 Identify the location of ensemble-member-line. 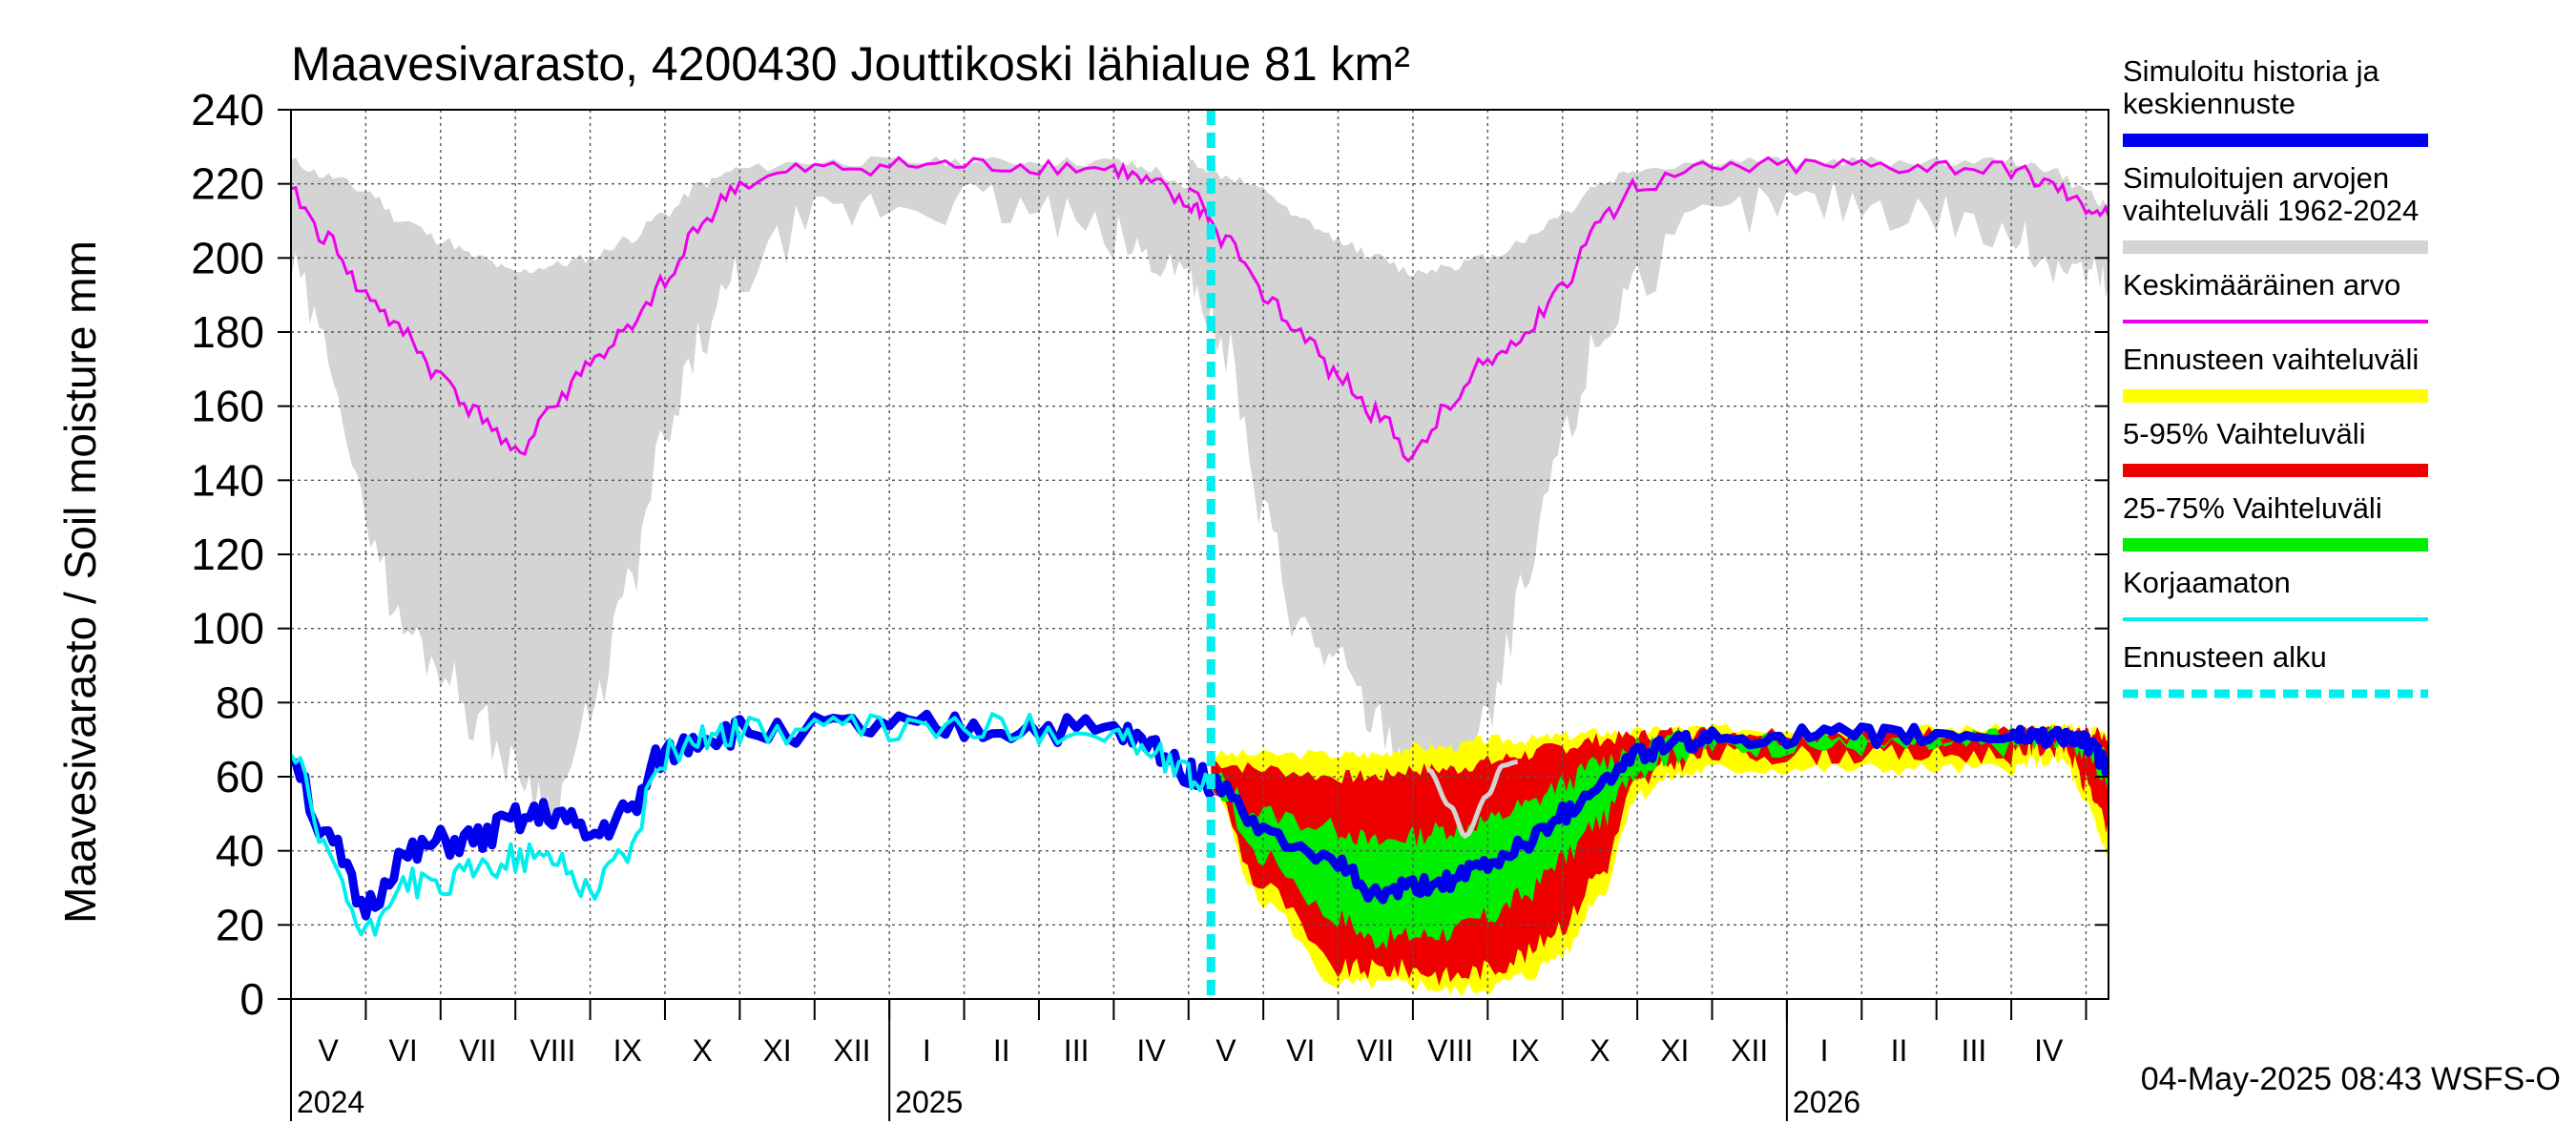
(1472, 800).